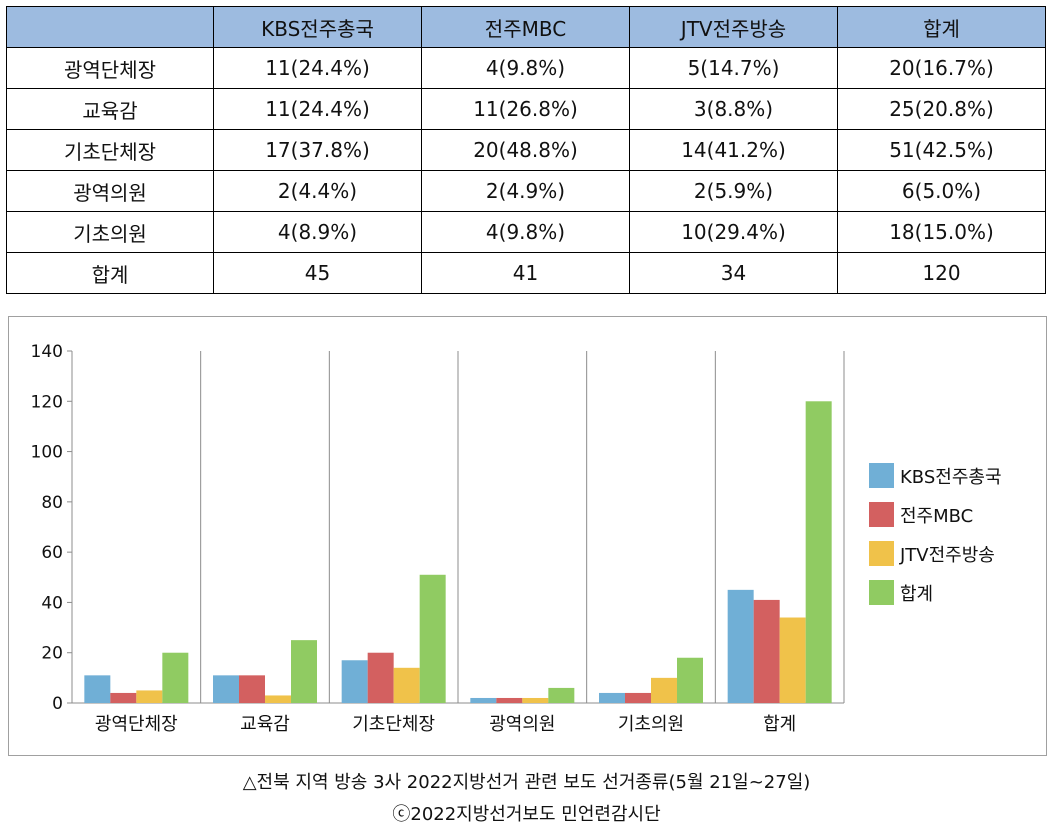 The height and width of the screenshot is (831, 1053). I want to click on y-tick-label: 100, so click(47, 453).